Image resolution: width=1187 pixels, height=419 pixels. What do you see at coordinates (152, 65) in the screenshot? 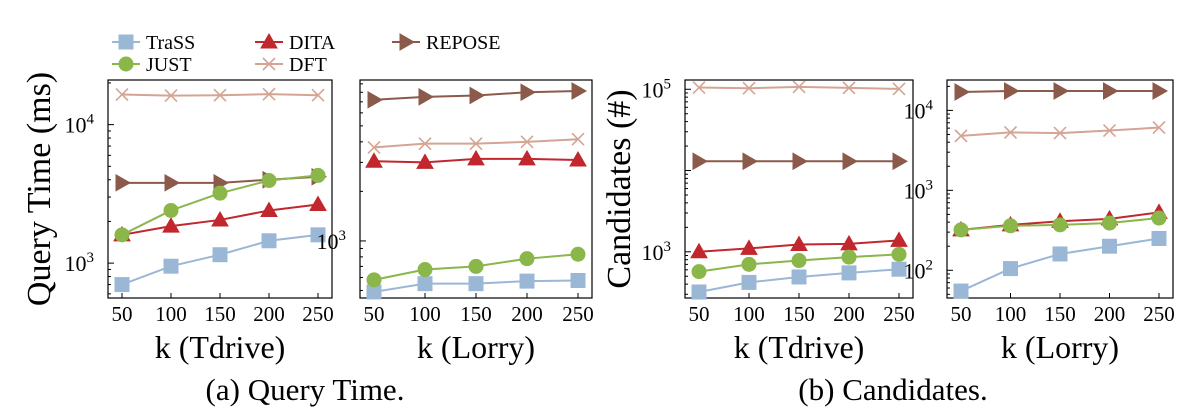
I see `legend-item-just: JUST` at bounding box center [152, 65].